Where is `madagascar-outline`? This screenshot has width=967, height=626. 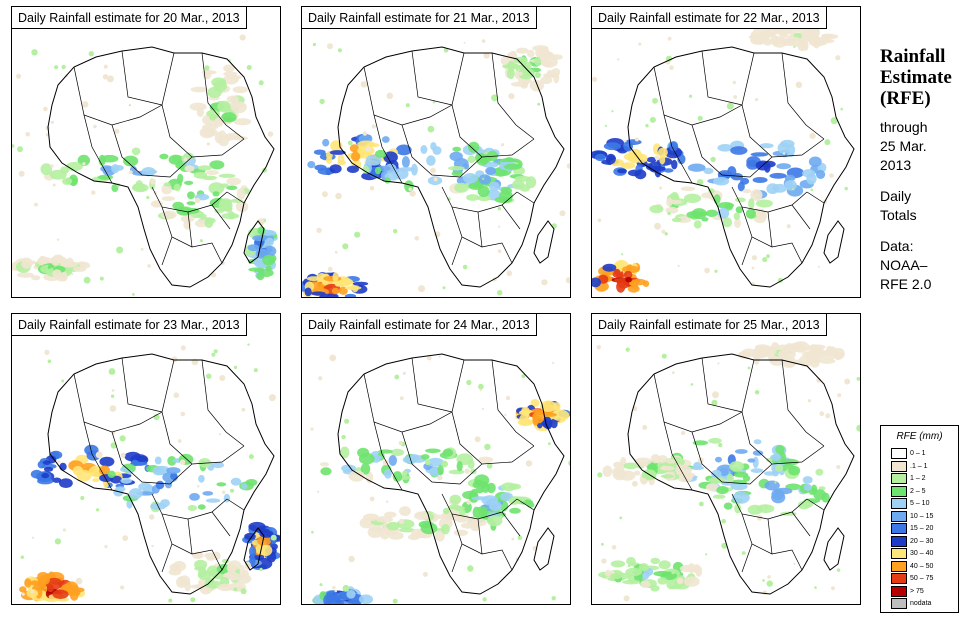 madagascar-outline is located at coordinates (834, 549).